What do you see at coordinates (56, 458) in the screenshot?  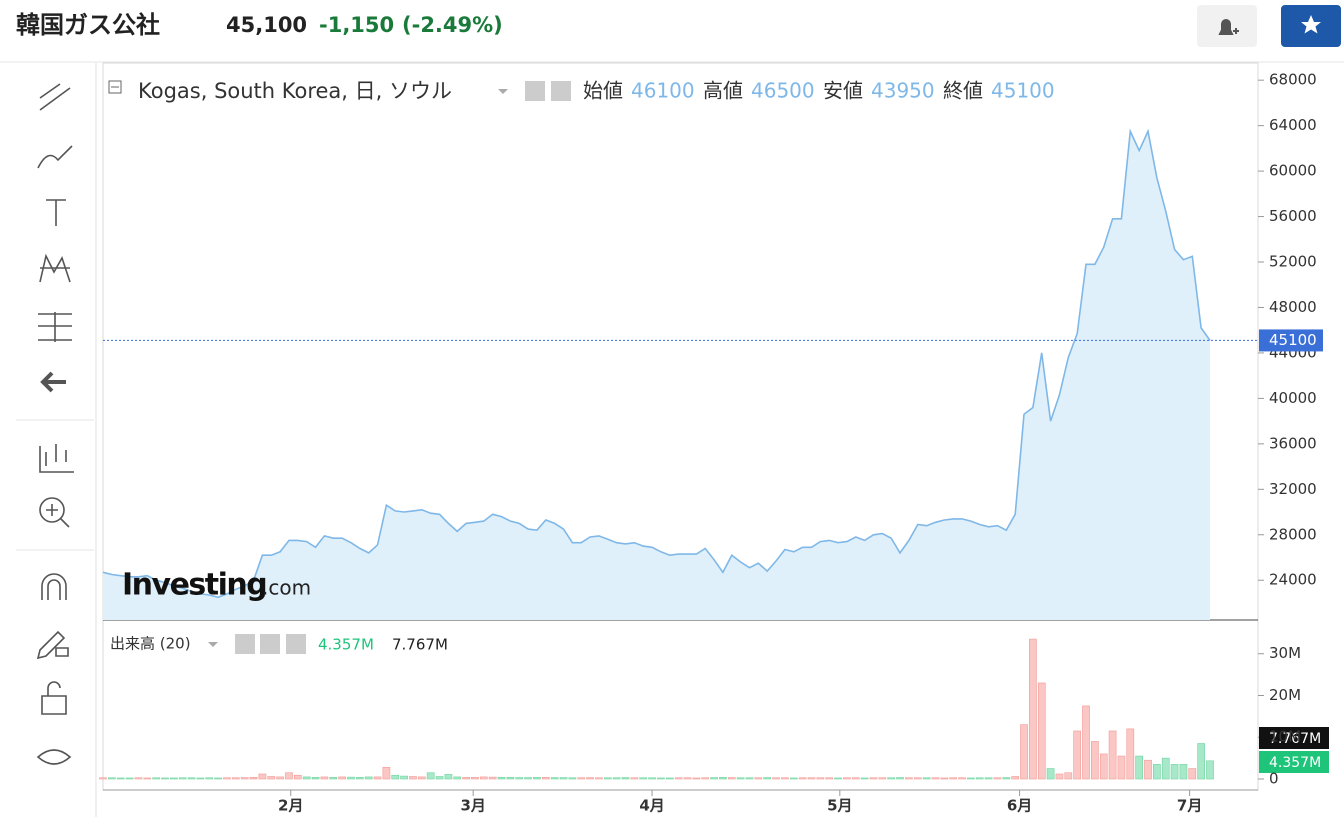 I see `indicator-tool` at bounding box center [56, 458].